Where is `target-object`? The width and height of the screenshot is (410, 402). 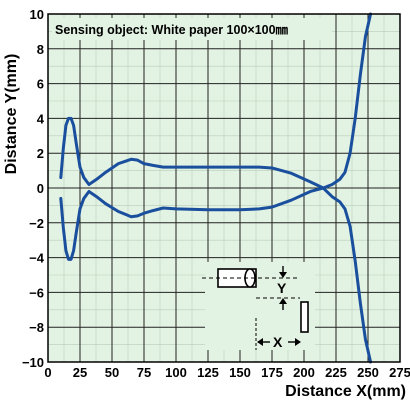
target-object is located at coordinates (304, 317).